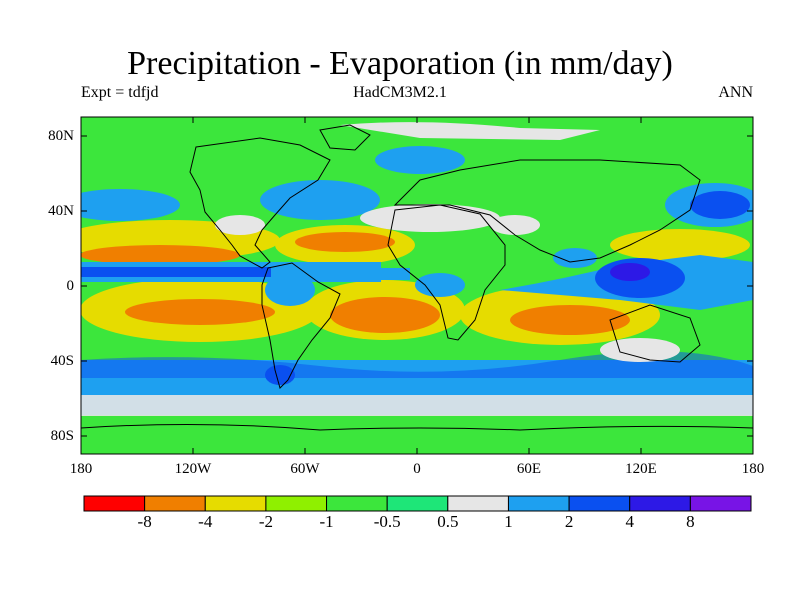 This screenshot has width=800, height=600. Describe the element at coordinates (641, 469) in the screenshot. I see `x-tick-label-120e: 120E` at that location.